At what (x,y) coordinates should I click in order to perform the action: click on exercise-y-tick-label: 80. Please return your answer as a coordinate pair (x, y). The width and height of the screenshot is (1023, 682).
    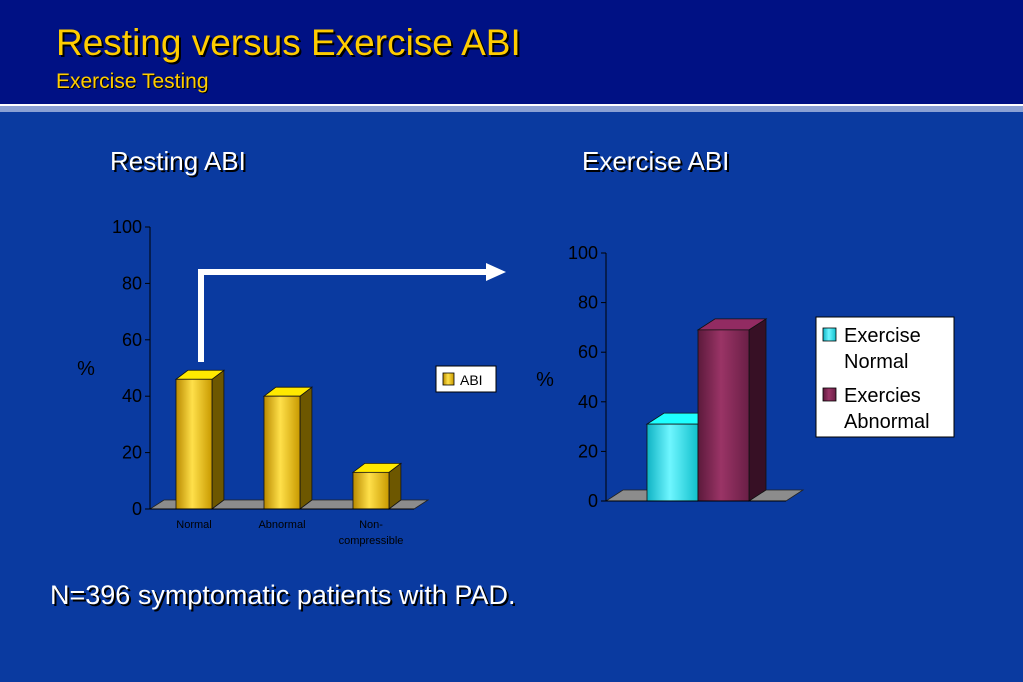
    Looking at the image, I should click on (588, 303).